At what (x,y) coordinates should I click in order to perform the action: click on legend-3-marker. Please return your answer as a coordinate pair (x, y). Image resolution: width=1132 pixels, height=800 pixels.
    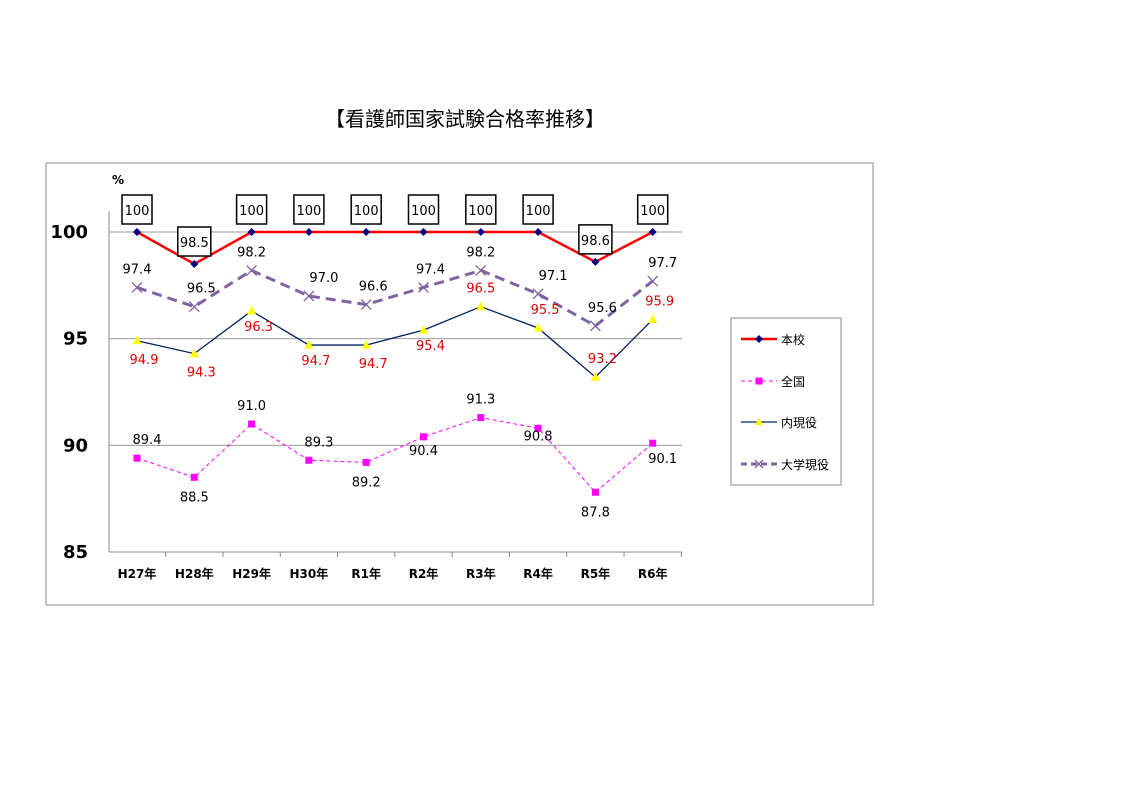
    Looking at the image, I should click on (759, 421).